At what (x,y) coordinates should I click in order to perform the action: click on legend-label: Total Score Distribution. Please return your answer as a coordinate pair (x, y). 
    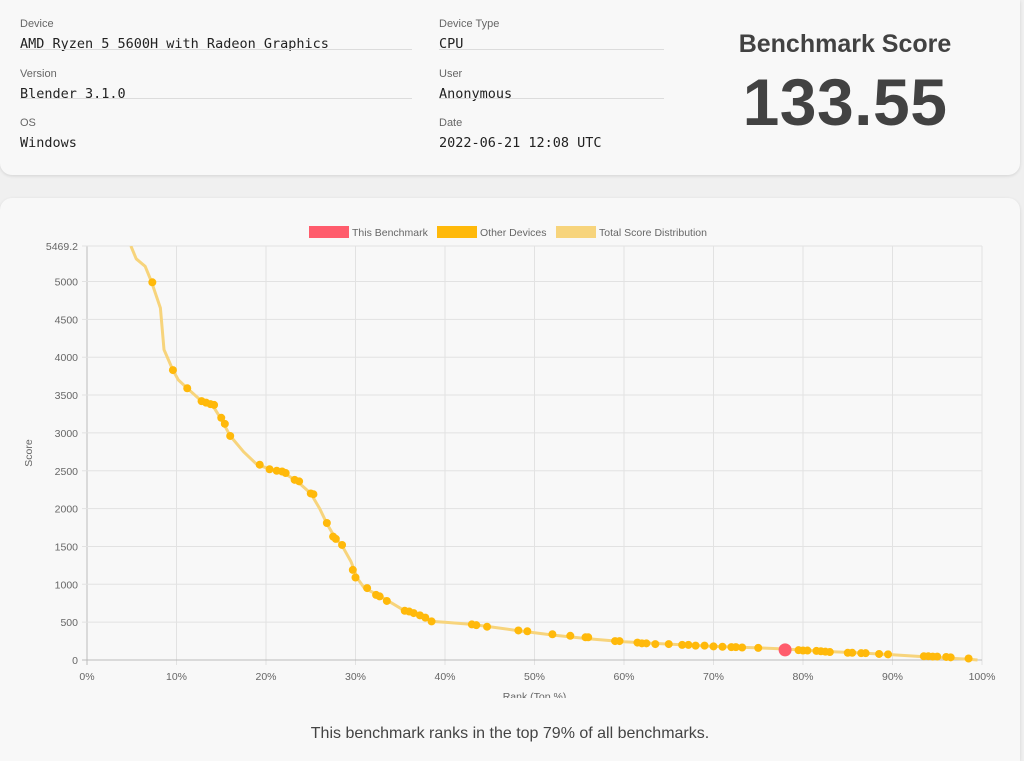
    Looking at the image, I should click on (653, 233).